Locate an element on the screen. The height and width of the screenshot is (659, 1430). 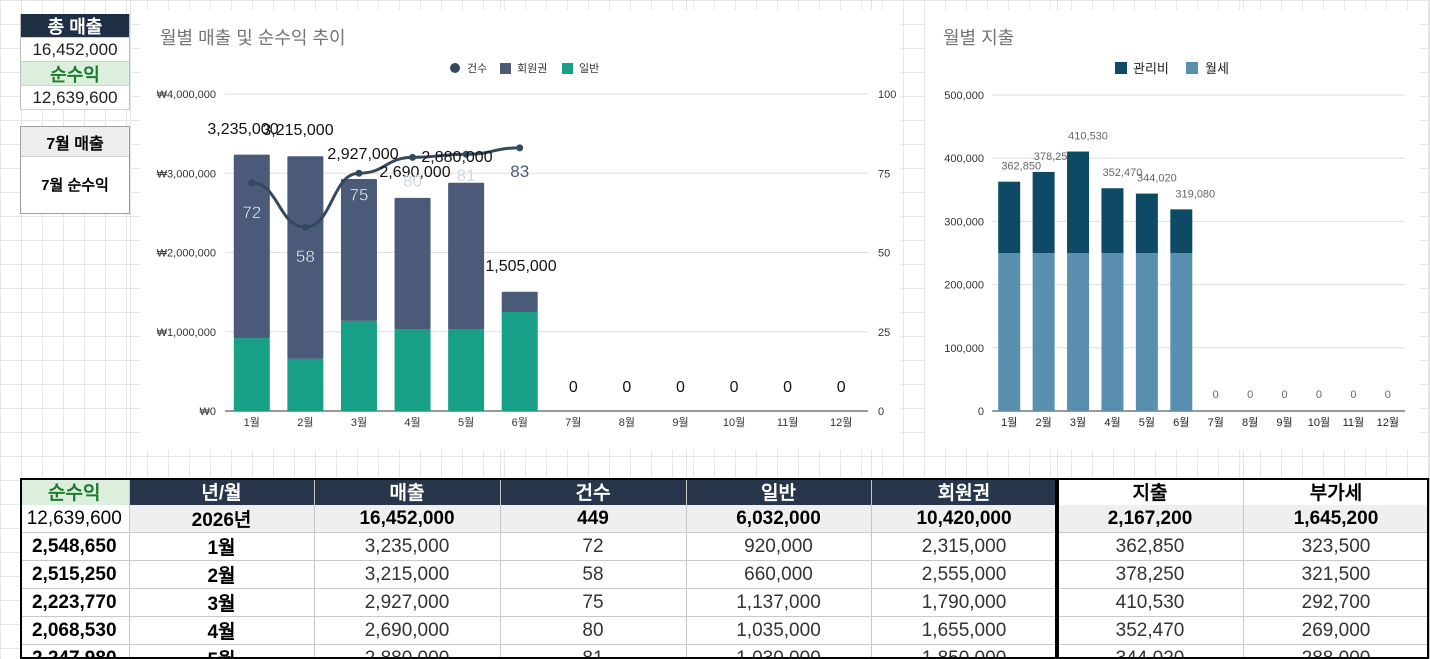
table-cell: 58 is located at coordinates (593, 574).